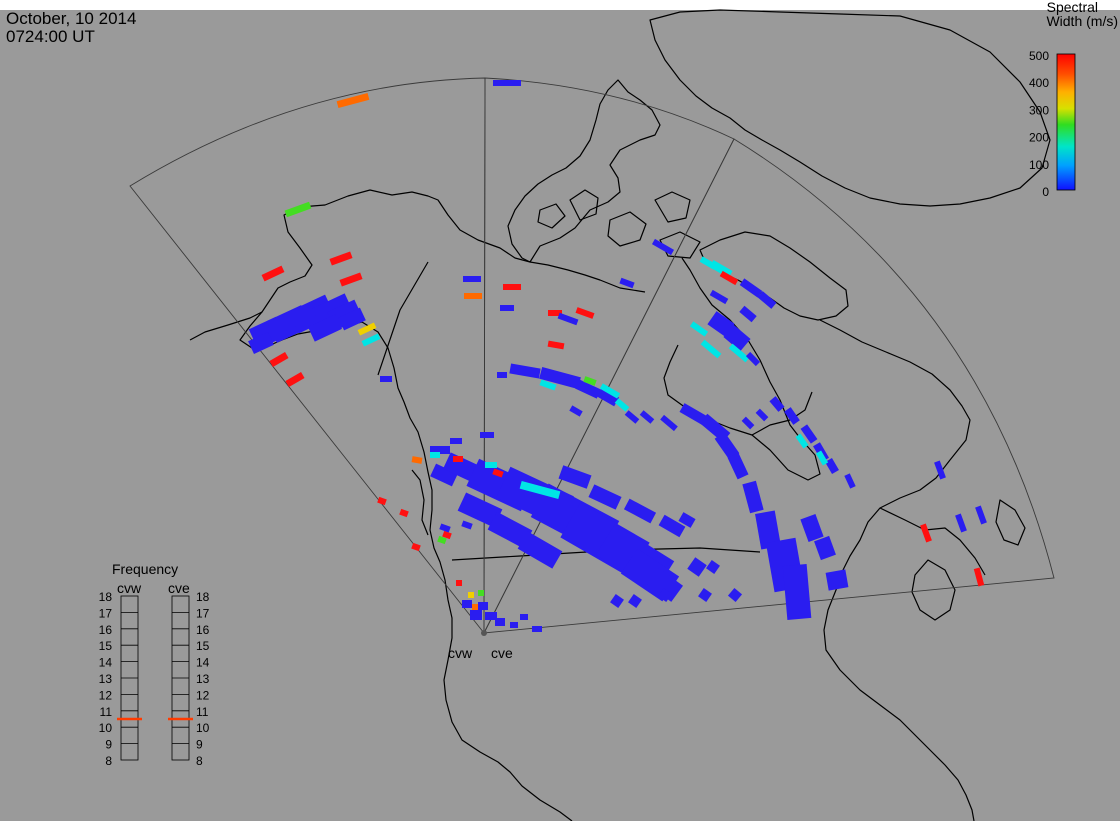 This screenshot has height=826, width=1120. I want to click on colorbar-tick-label: 200, so click(1039, 138).